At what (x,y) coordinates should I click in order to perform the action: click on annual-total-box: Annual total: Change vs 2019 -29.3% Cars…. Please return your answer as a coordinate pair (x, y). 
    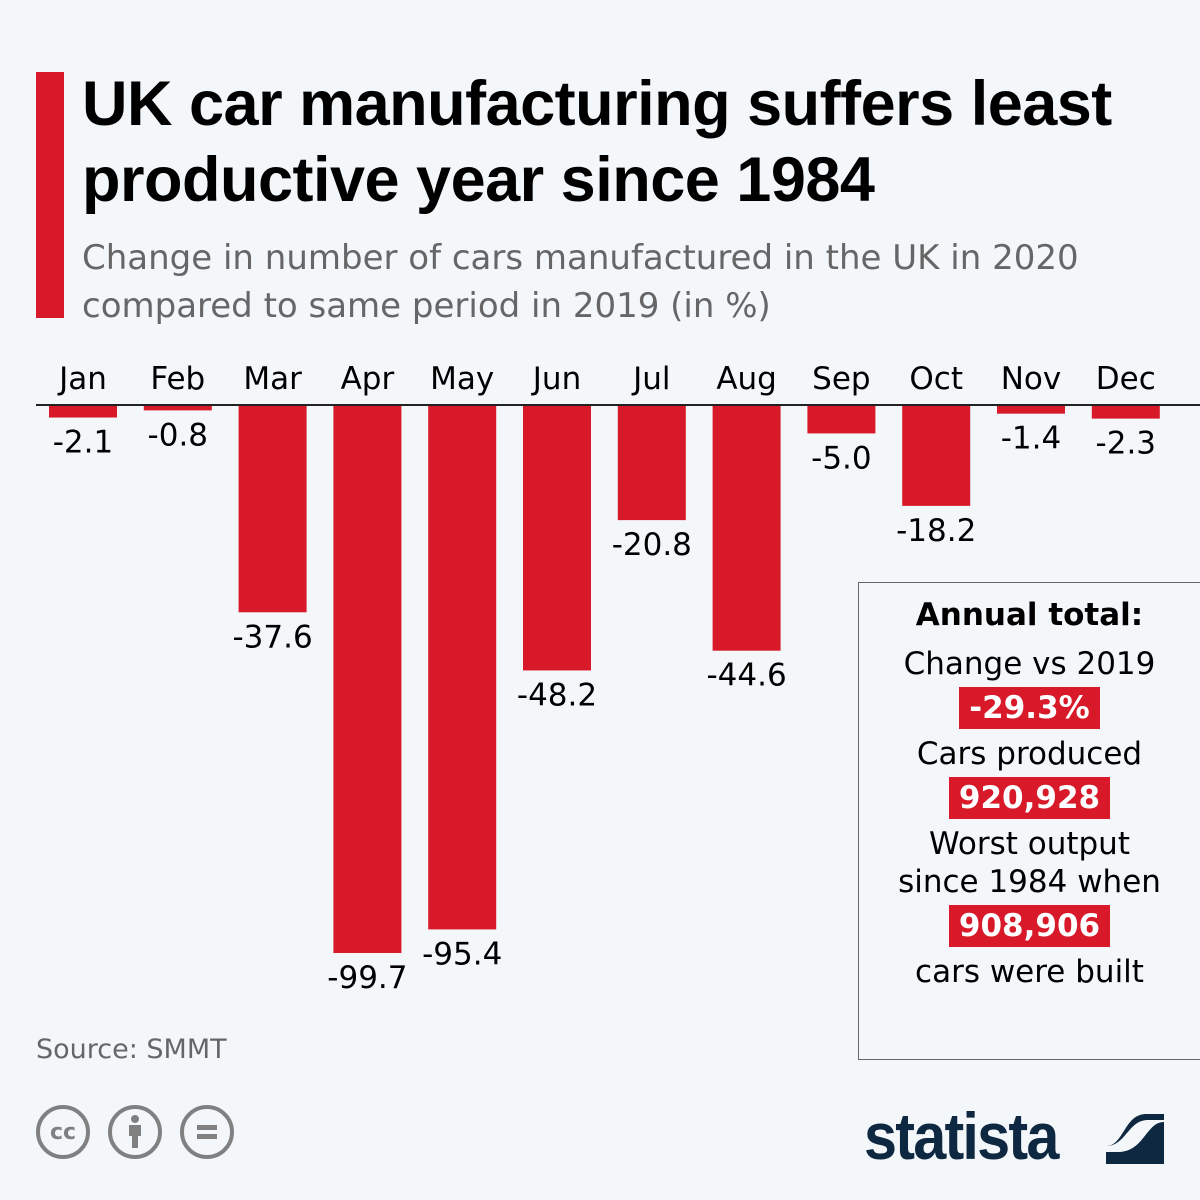
    Looking at the image, I should click on (1029, 821).